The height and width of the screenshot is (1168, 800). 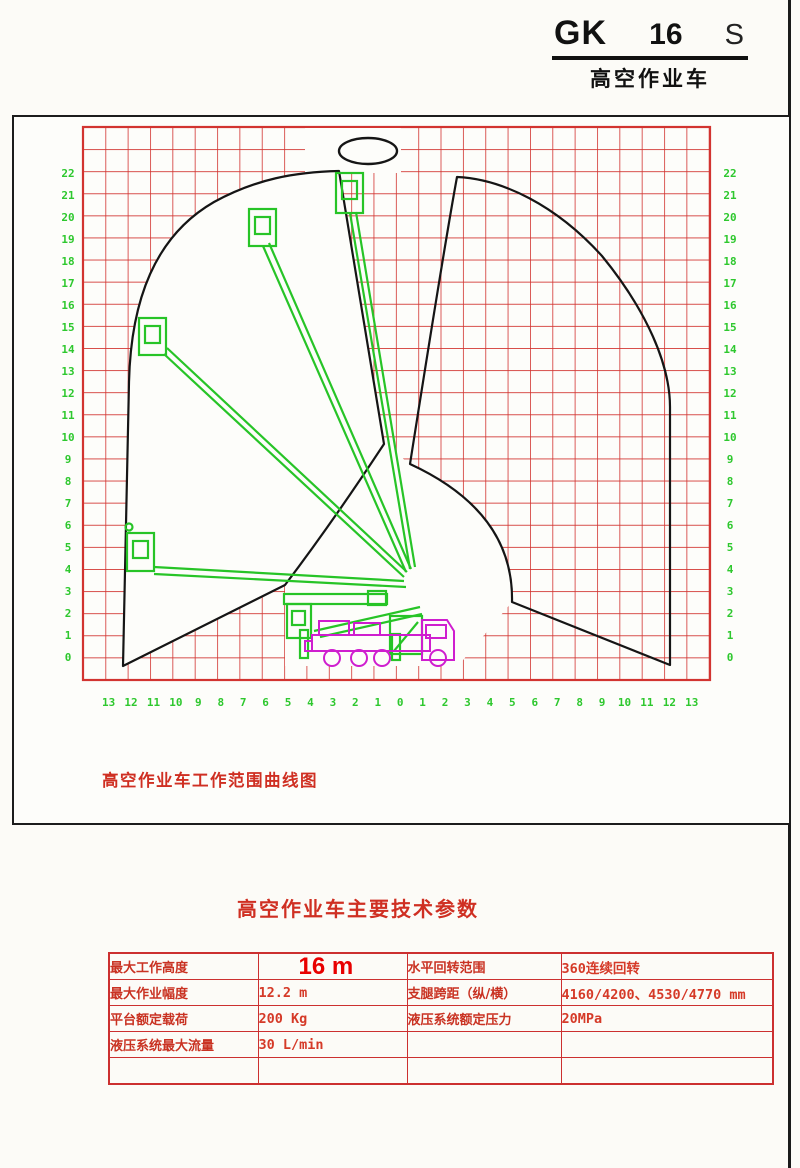 I want to click on param-row: 平台额定载荷 200 Kg 液压系统额定压力 20MPa, so click(x=441, y=1018).